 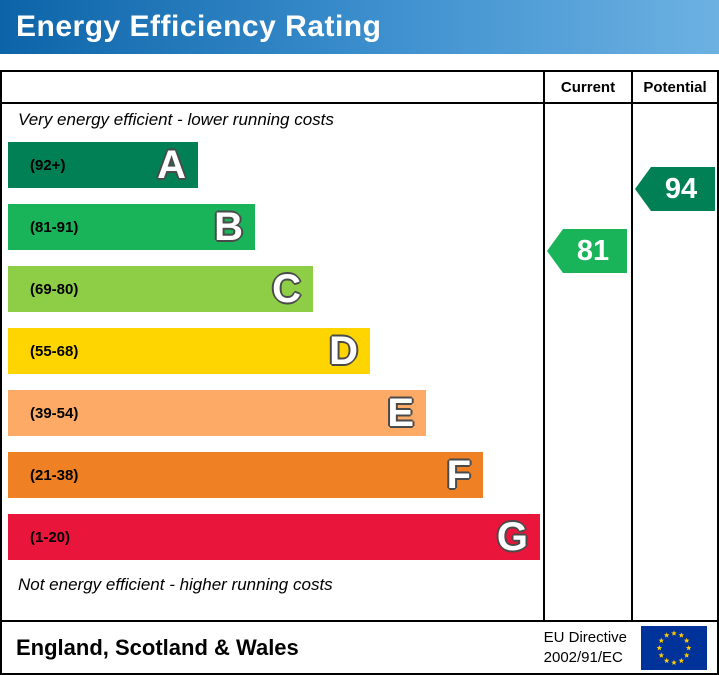 What do you see at coordinates (54, 227) in the screenshot?
I see `band-range-label: (81-91)` at bounding box center [54, 227].